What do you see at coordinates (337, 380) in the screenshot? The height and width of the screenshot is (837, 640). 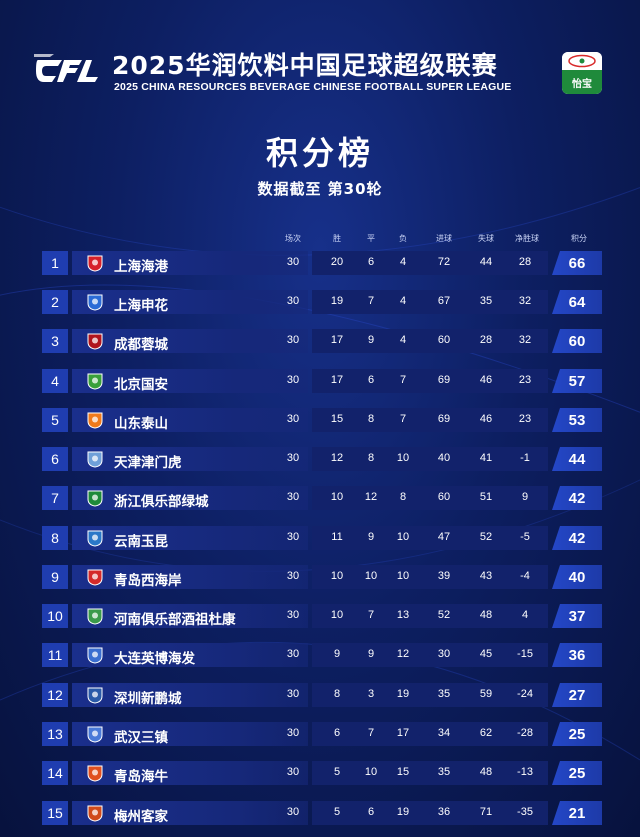 I see `stat-won: 17` at bounding box center [337, 380].